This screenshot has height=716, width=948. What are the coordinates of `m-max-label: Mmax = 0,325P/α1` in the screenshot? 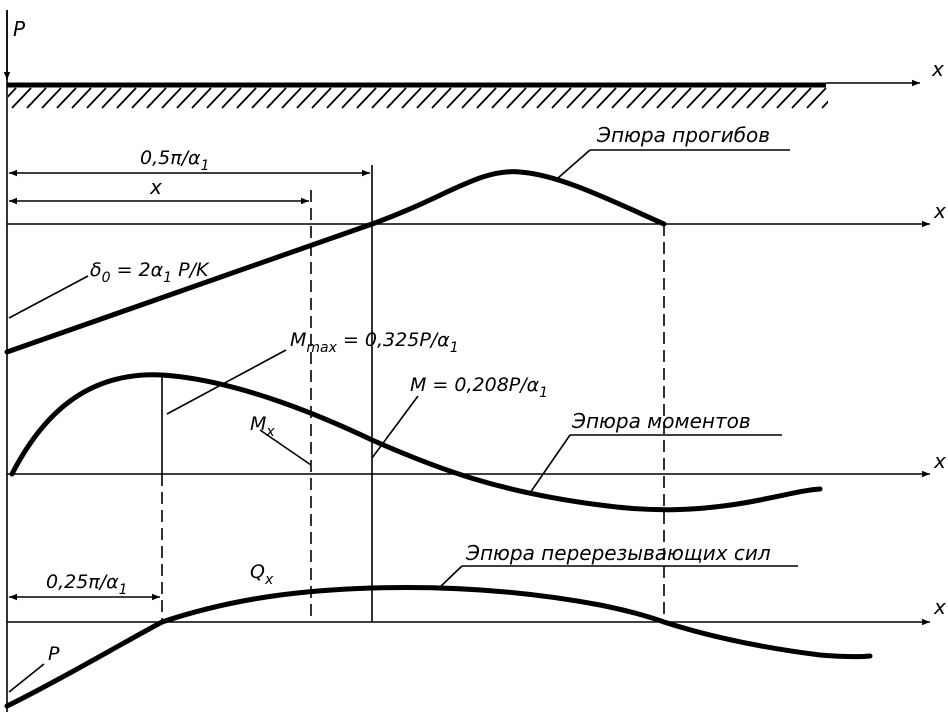 It's located at (374, 342).